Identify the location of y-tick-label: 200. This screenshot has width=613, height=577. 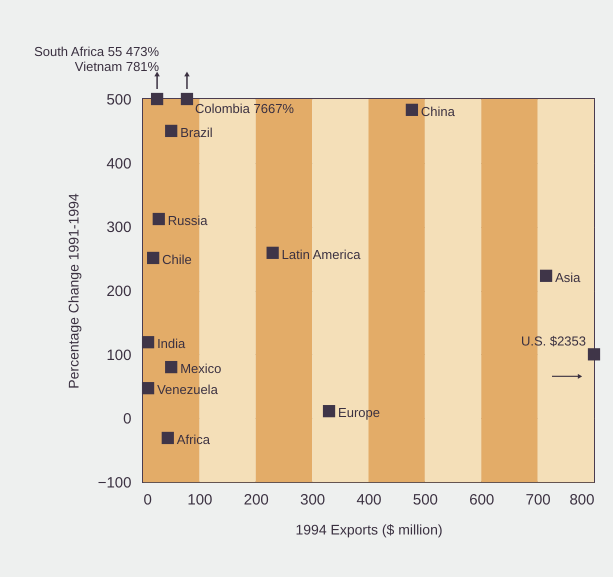
(119, 291).